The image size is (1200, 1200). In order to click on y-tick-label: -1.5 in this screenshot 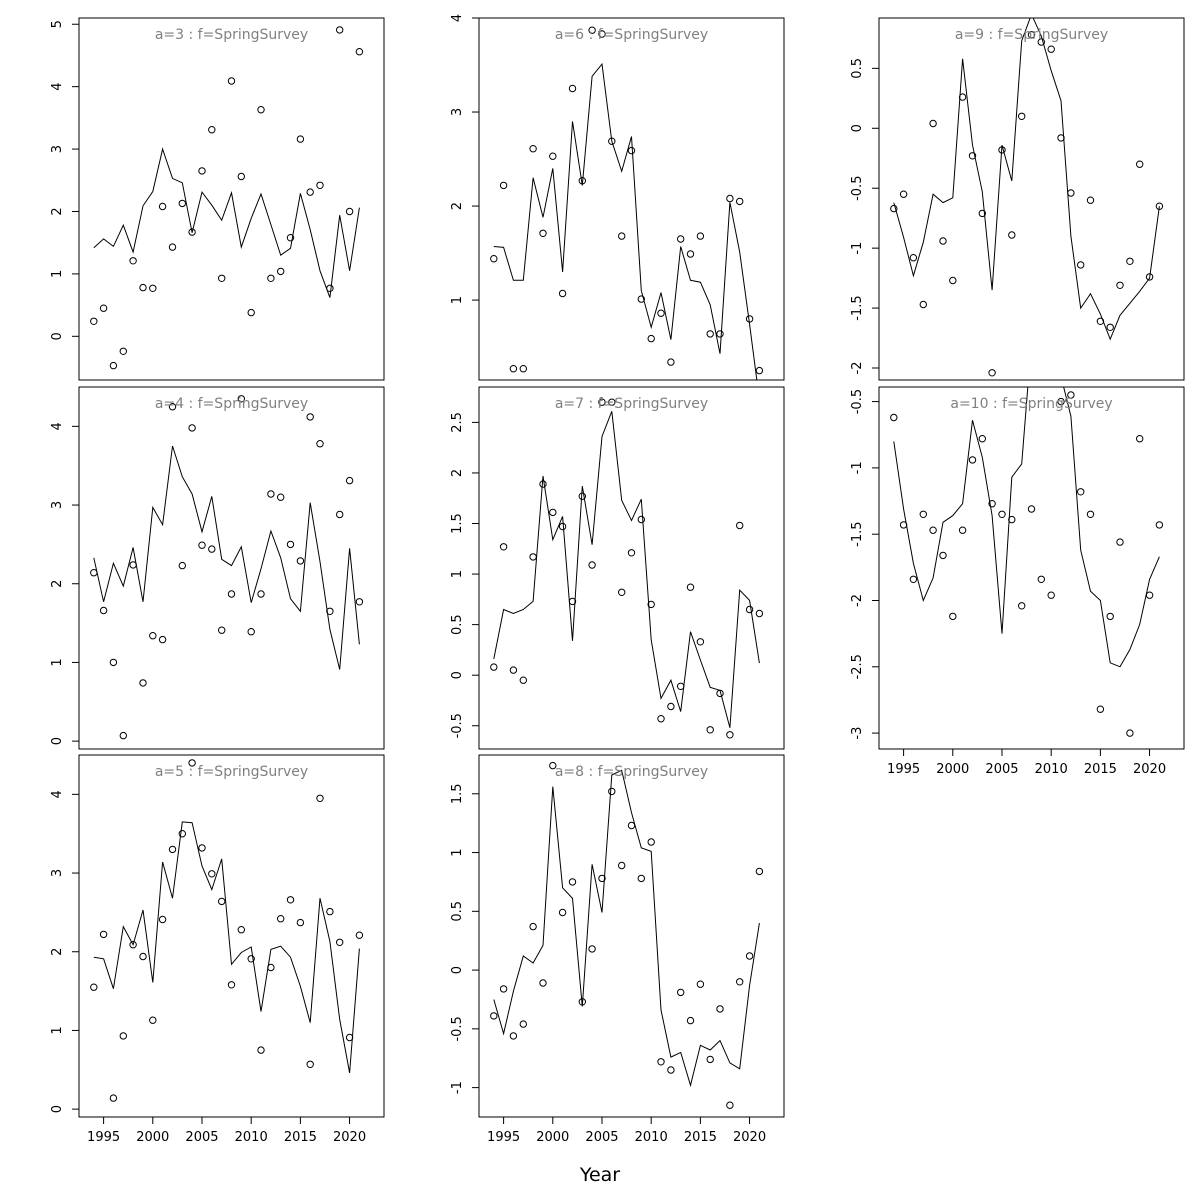, I will do `click(857, 307)`.